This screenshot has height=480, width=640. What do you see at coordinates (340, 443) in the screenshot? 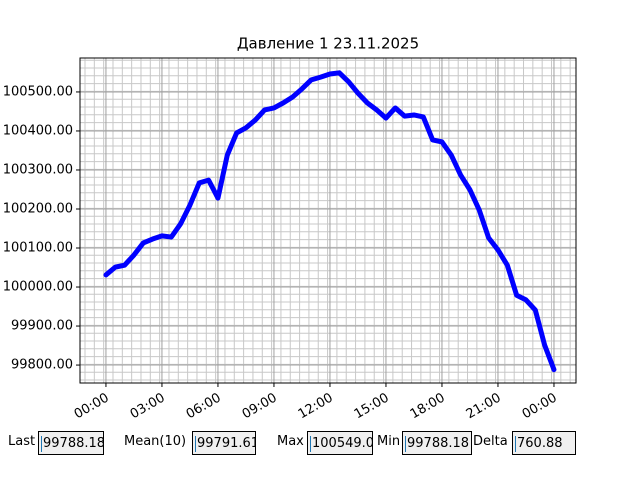
I see `text-box: 100549.06` at bounding box center [340, 443].